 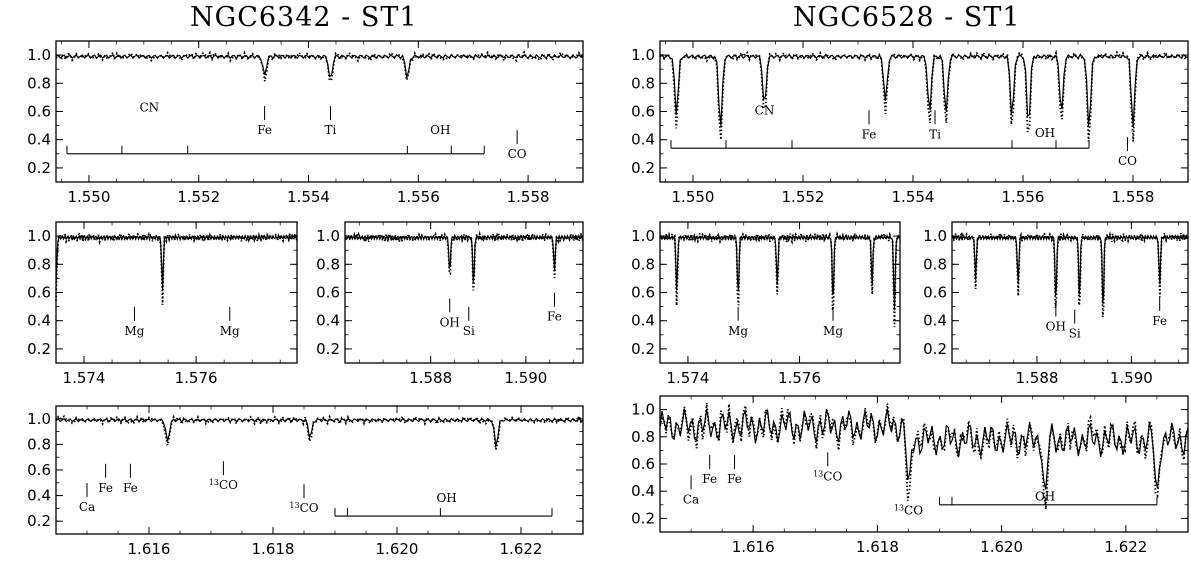 What do you see at coordinates (303, 508) in the screenshot?
I see `line-id-label: 13CO` at bounding box center [303, 508].